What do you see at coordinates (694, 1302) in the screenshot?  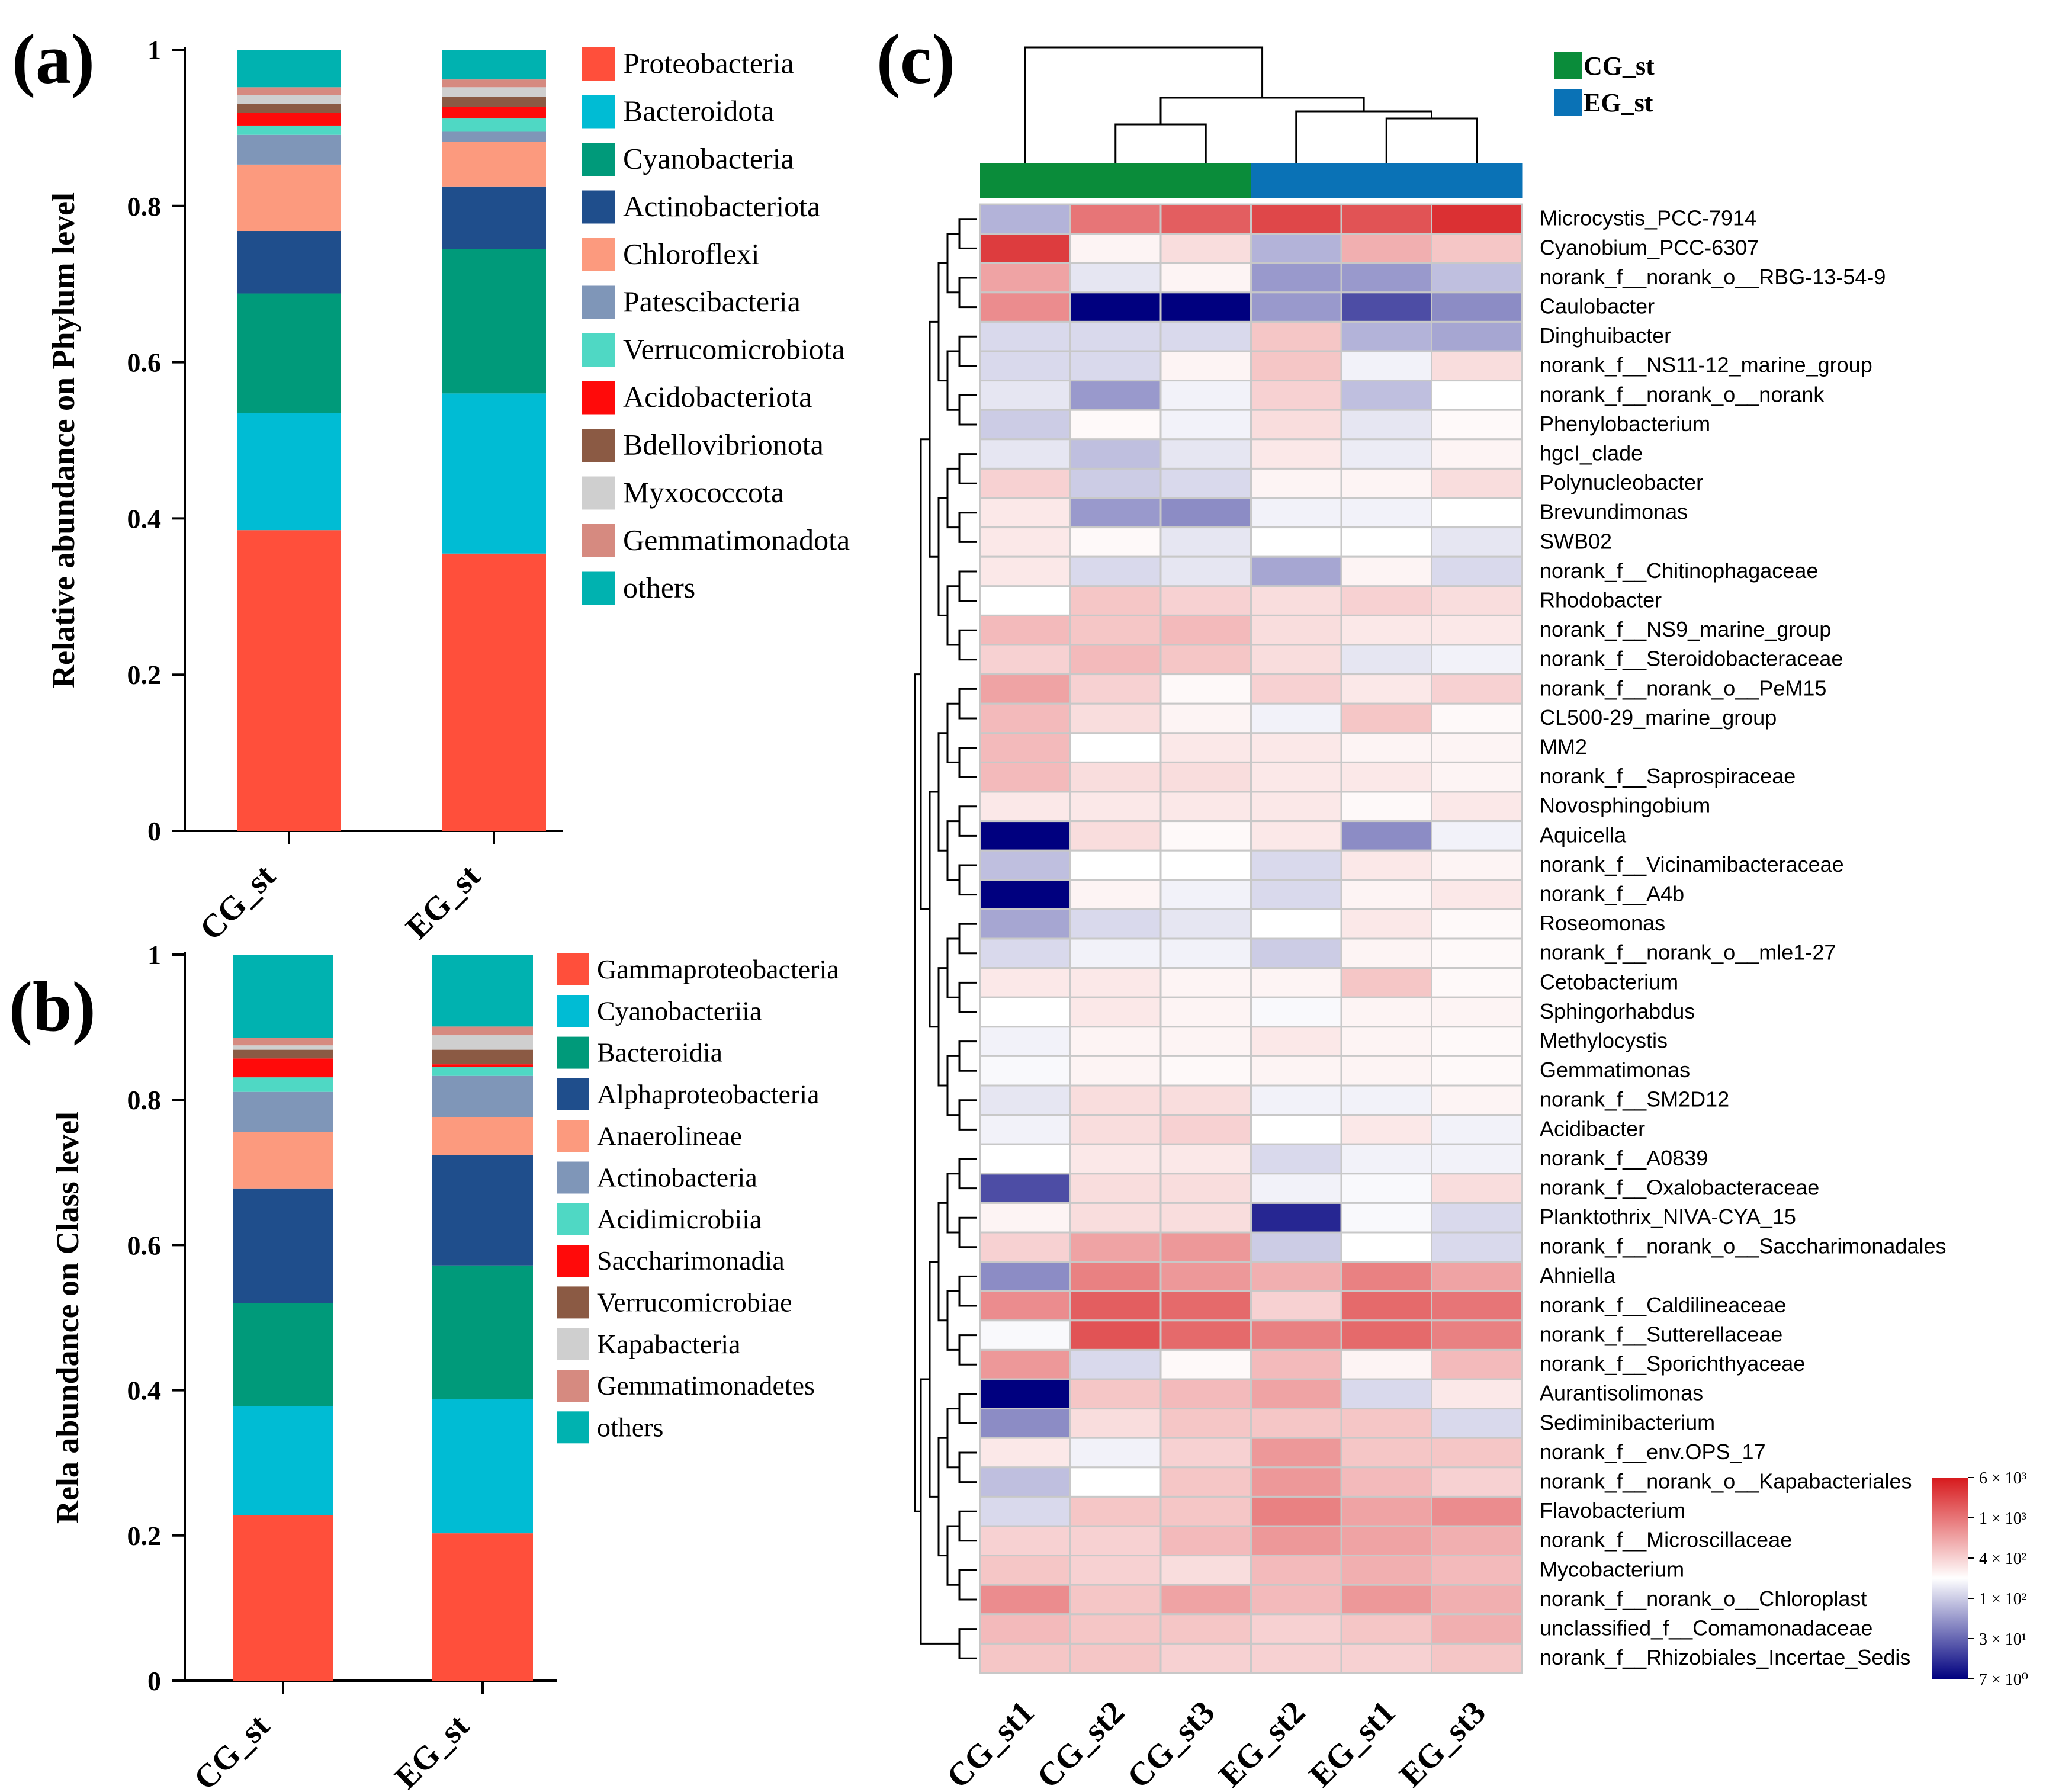 I see `legend-label: Verrucomicrobiae` at bounding box center [694, 1302].